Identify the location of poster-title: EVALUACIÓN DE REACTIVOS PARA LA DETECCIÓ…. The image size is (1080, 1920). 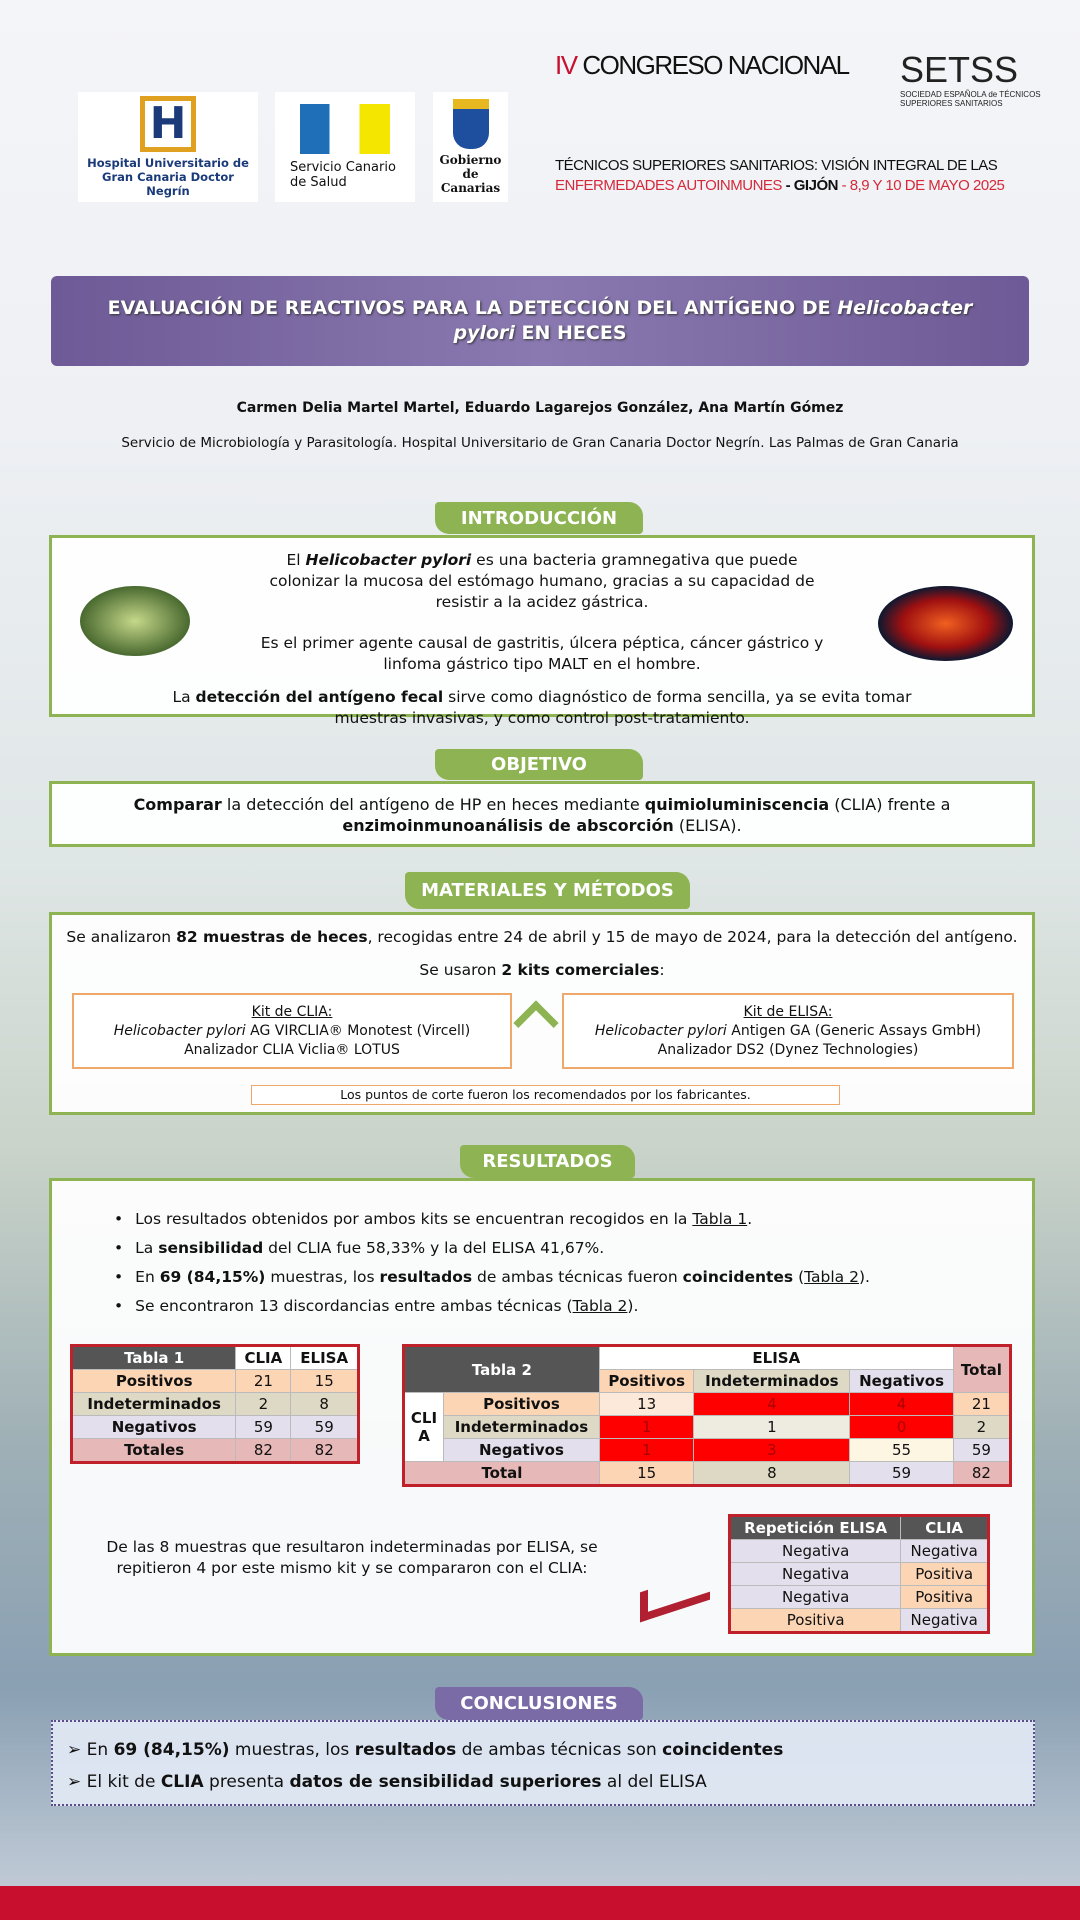
(540, 321).